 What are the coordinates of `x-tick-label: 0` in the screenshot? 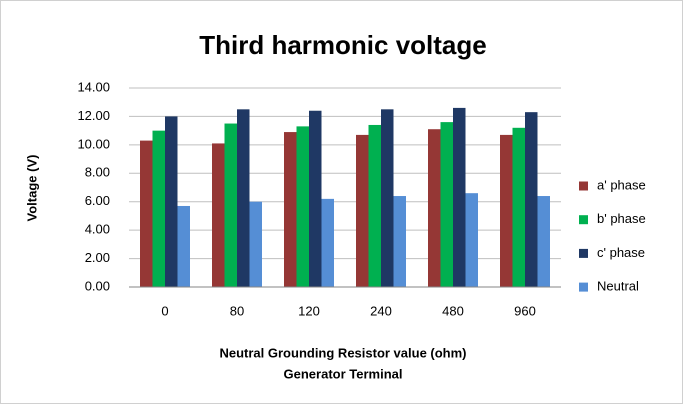 It's located at (164, 310).